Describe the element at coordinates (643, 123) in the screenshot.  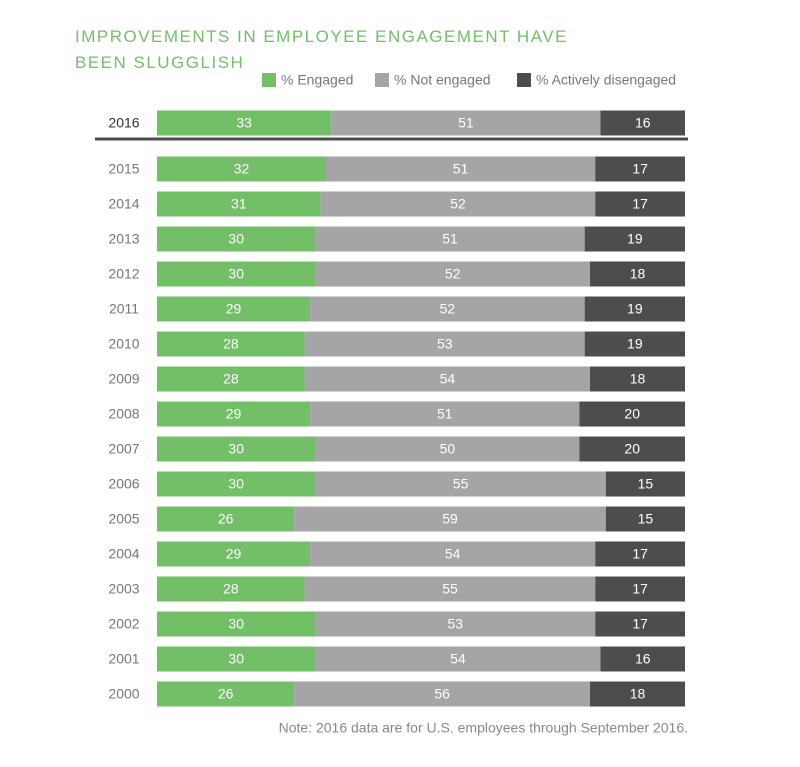
I see `value-label: 16` at that location.